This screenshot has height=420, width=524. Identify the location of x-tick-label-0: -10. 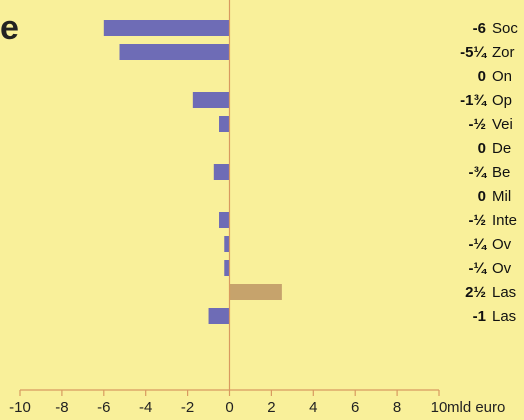
(20, 407).